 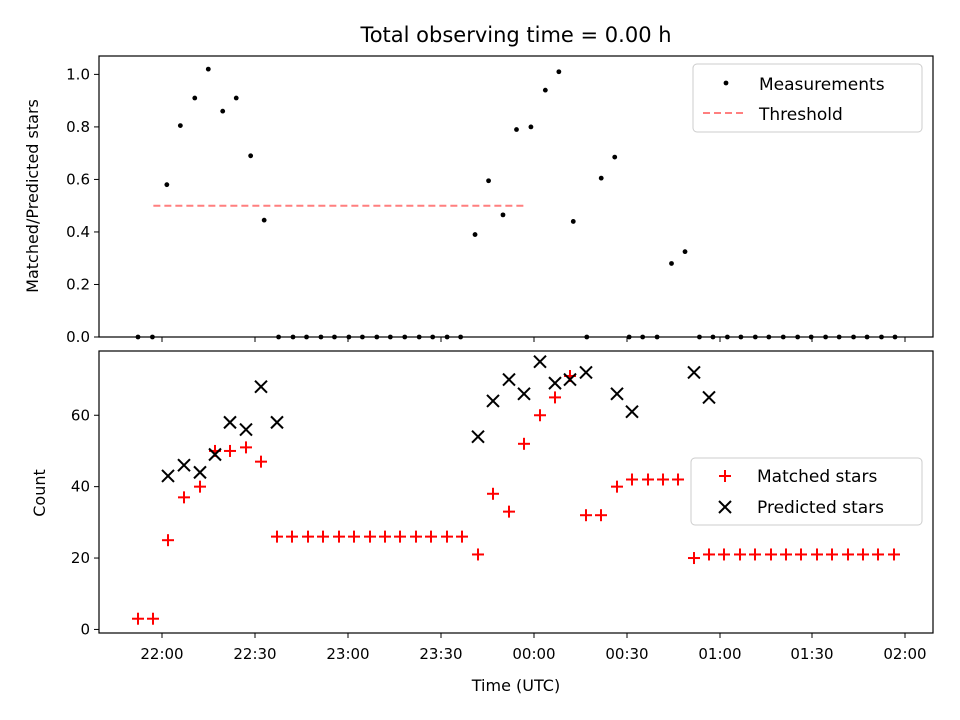 I want to click on bottom-x-tick-label: 01:00, so click(x=719, y=654).